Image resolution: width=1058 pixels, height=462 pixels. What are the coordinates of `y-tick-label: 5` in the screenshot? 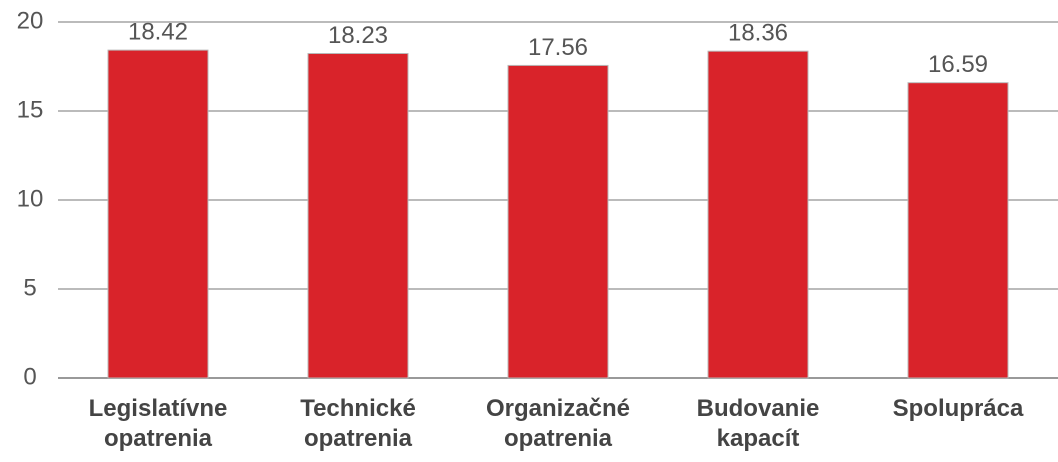 It's located at (29, 287).